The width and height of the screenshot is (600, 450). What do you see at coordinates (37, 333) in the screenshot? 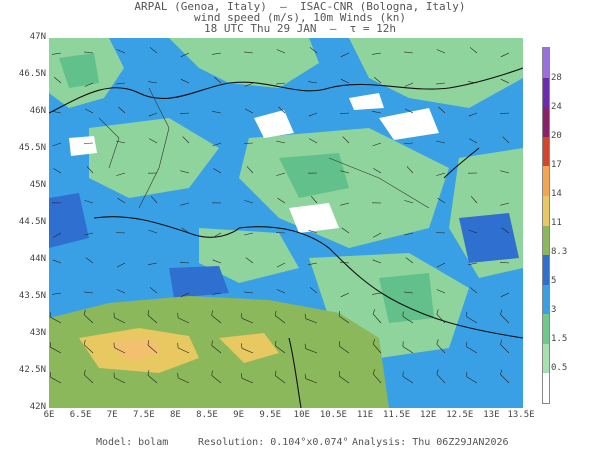
I see `lat-tick-label: 43N` at bounding box center [37, 333].